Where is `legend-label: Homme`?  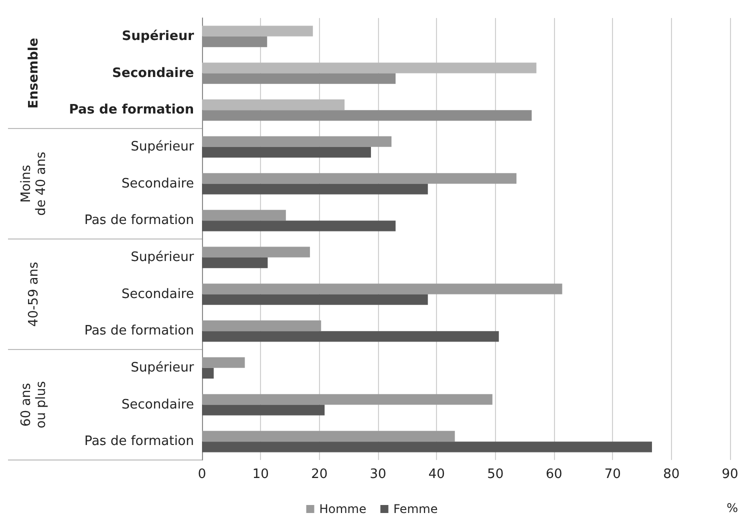 legend-label: Homme is located at coordinates (342, 509).